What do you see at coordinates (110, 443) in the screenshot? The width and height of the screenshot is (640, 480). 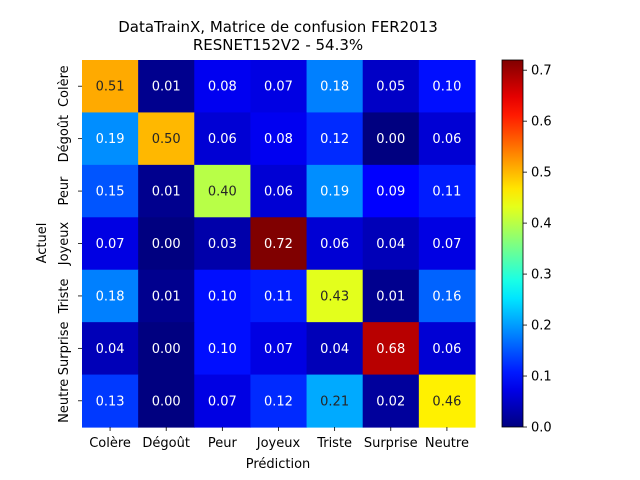 I see `x-tick-label: Colère` at bounding box center [110, 443].